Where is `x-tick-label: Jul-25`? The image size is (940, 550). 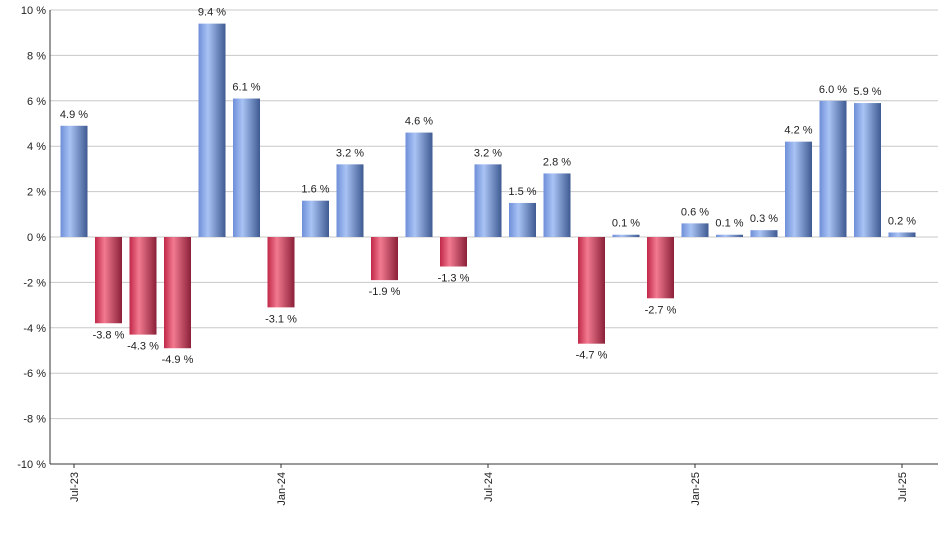
x-tick-label: Jul-25 is located at coordinates (903, 487).